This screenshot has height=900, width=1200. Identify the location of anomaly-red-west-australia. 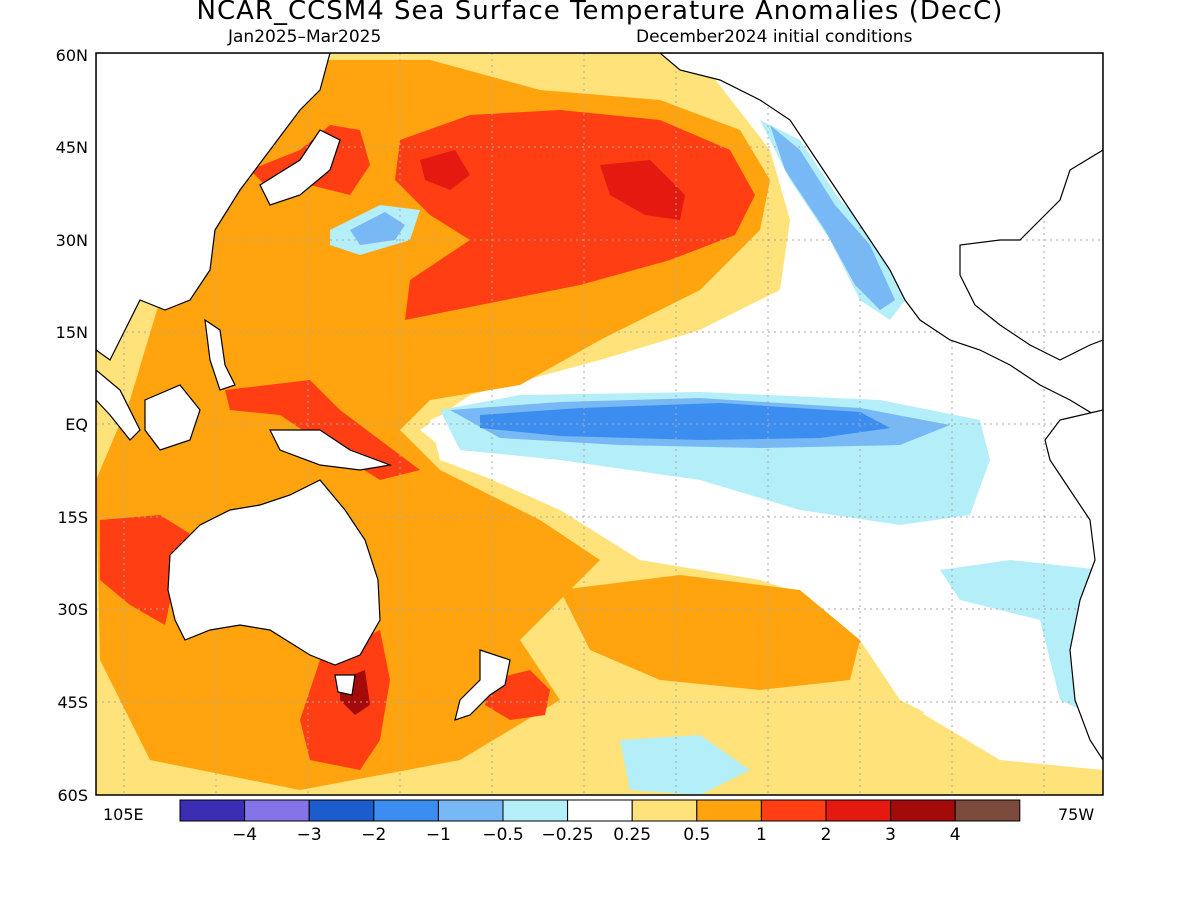
(150, 570).